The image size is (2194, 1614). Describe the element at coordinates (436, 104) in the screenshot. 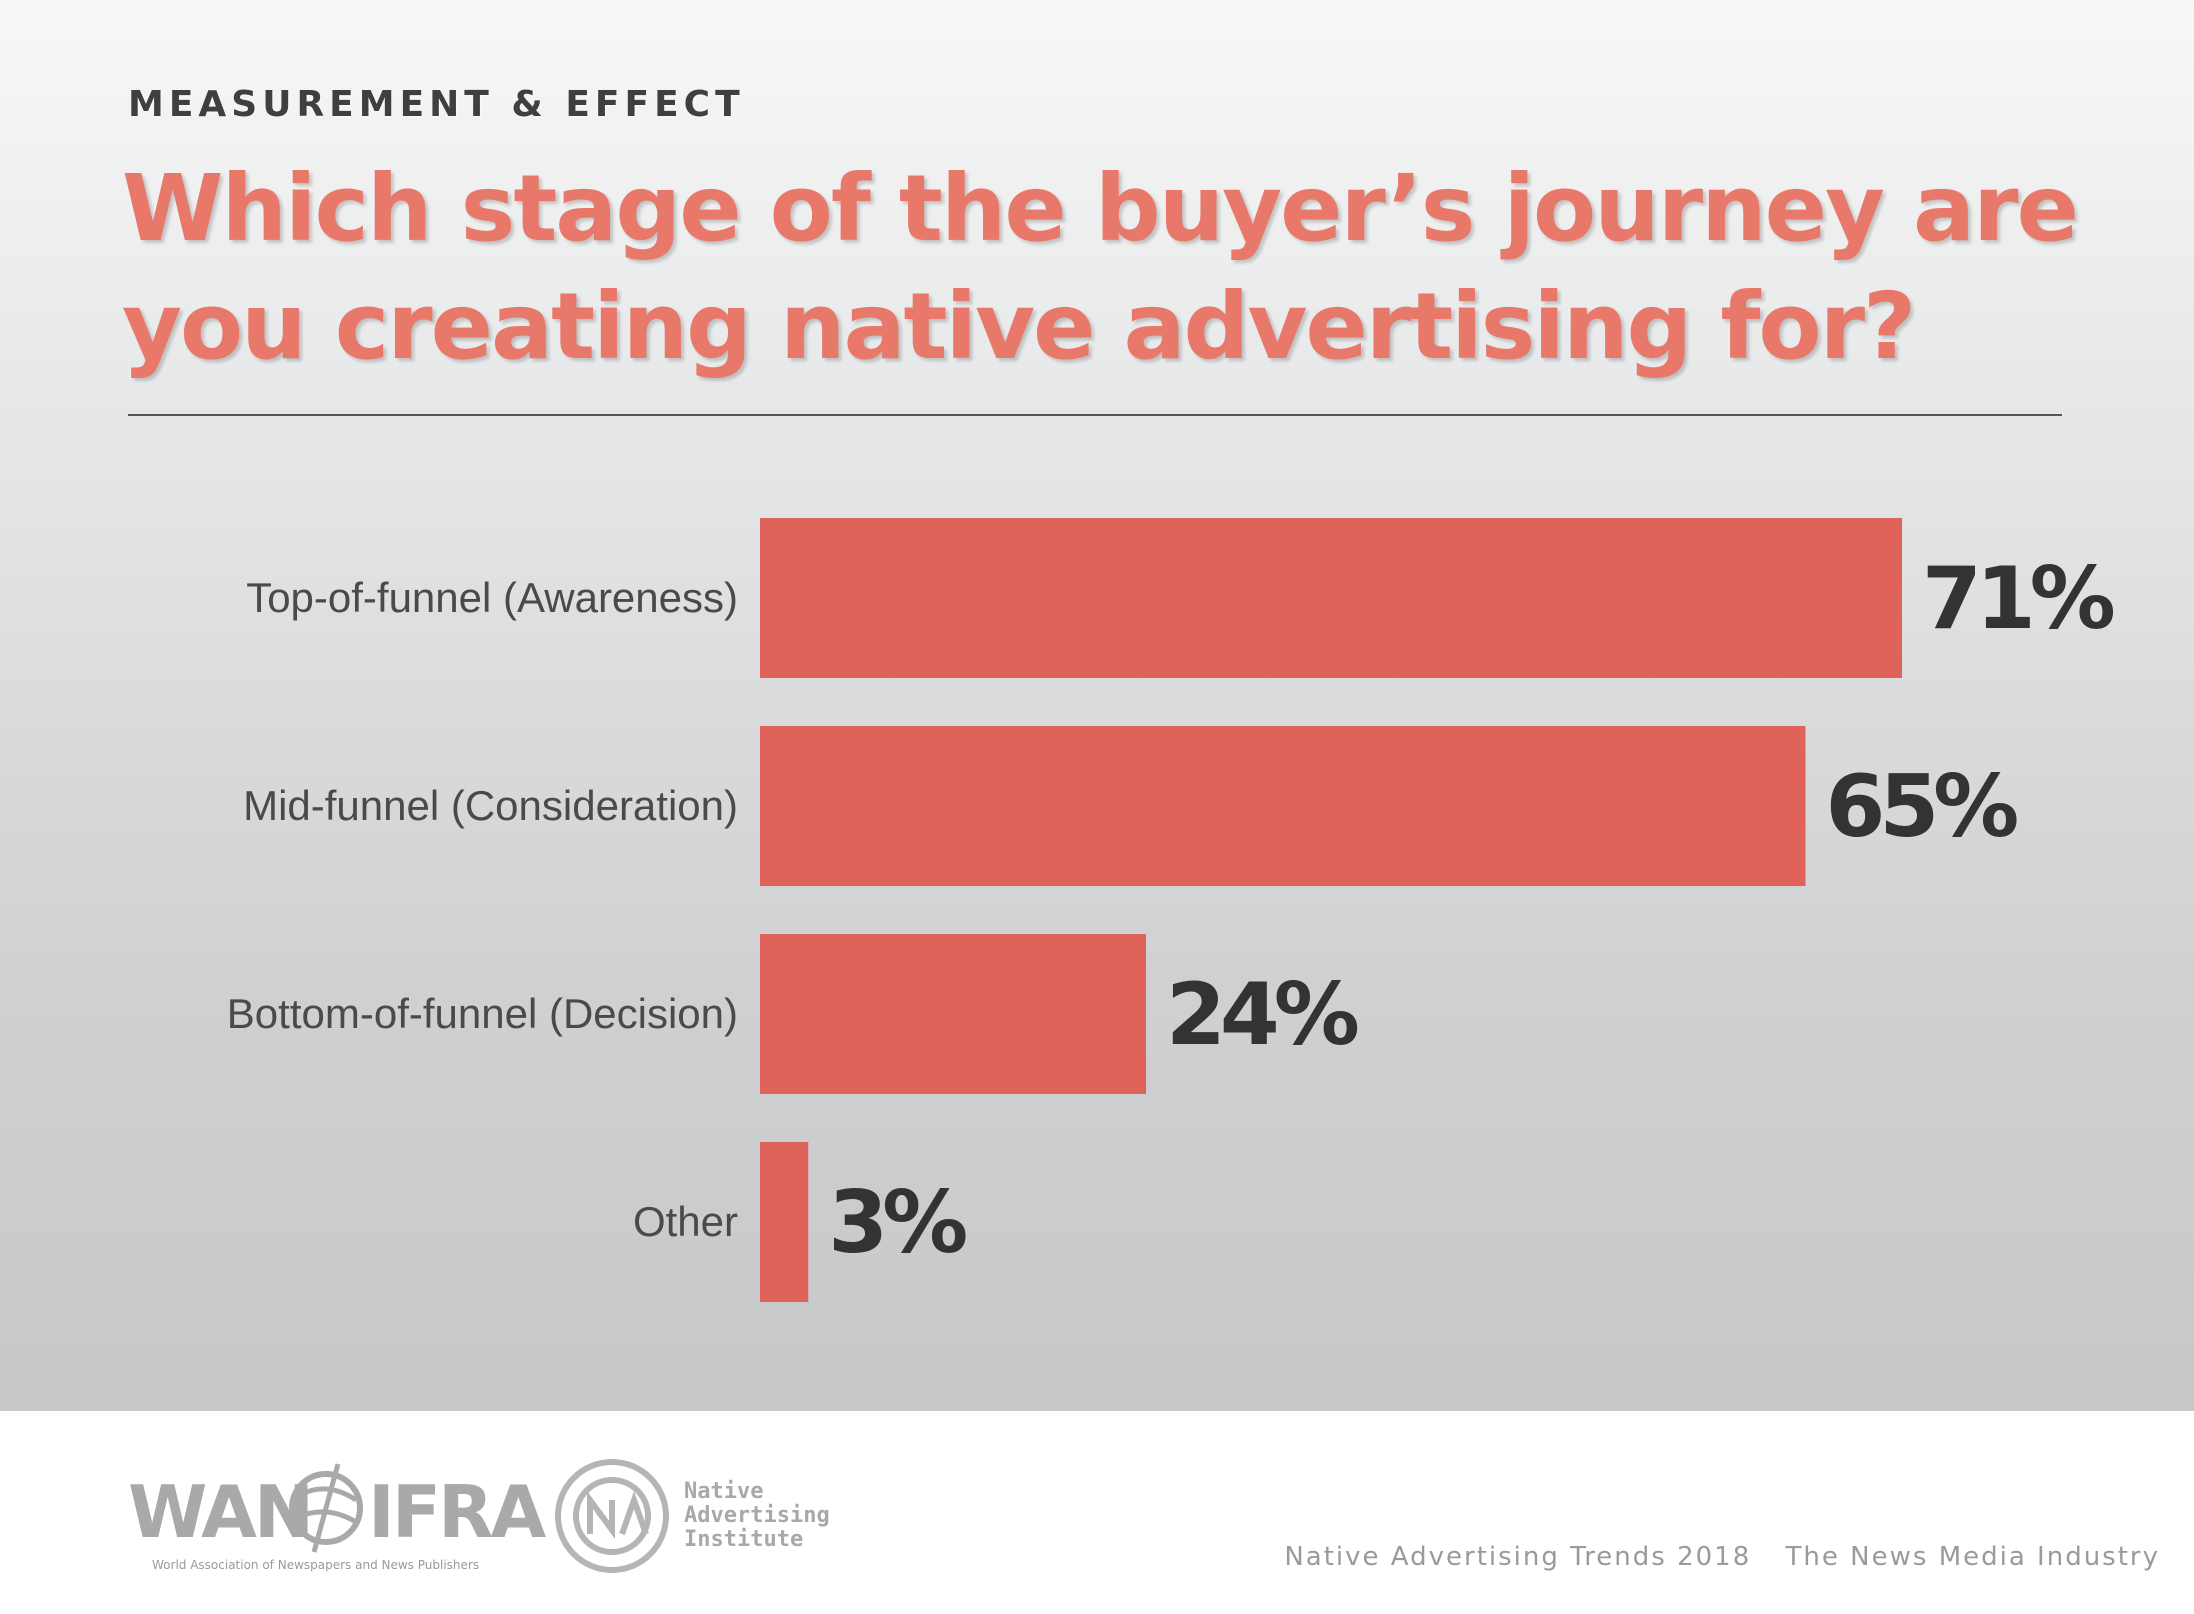

I see `section-kicker: MEASUREMENT & EFFECT` at that location.